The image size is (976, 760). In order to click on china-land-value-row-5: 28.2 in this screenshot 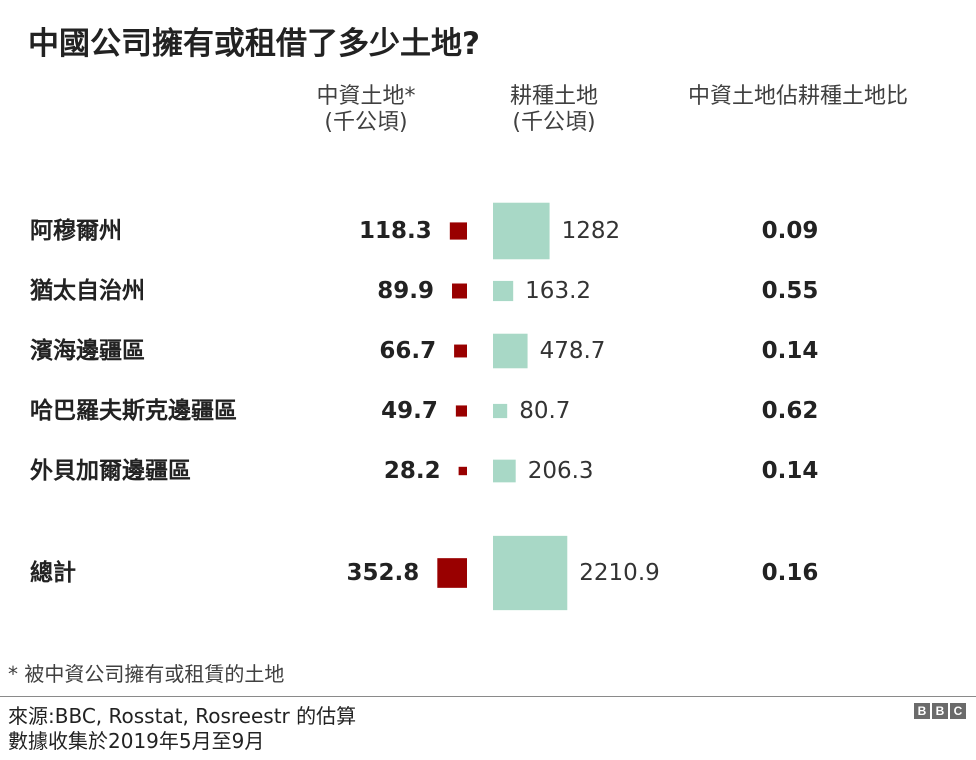, I will do `click(412, 471)`.